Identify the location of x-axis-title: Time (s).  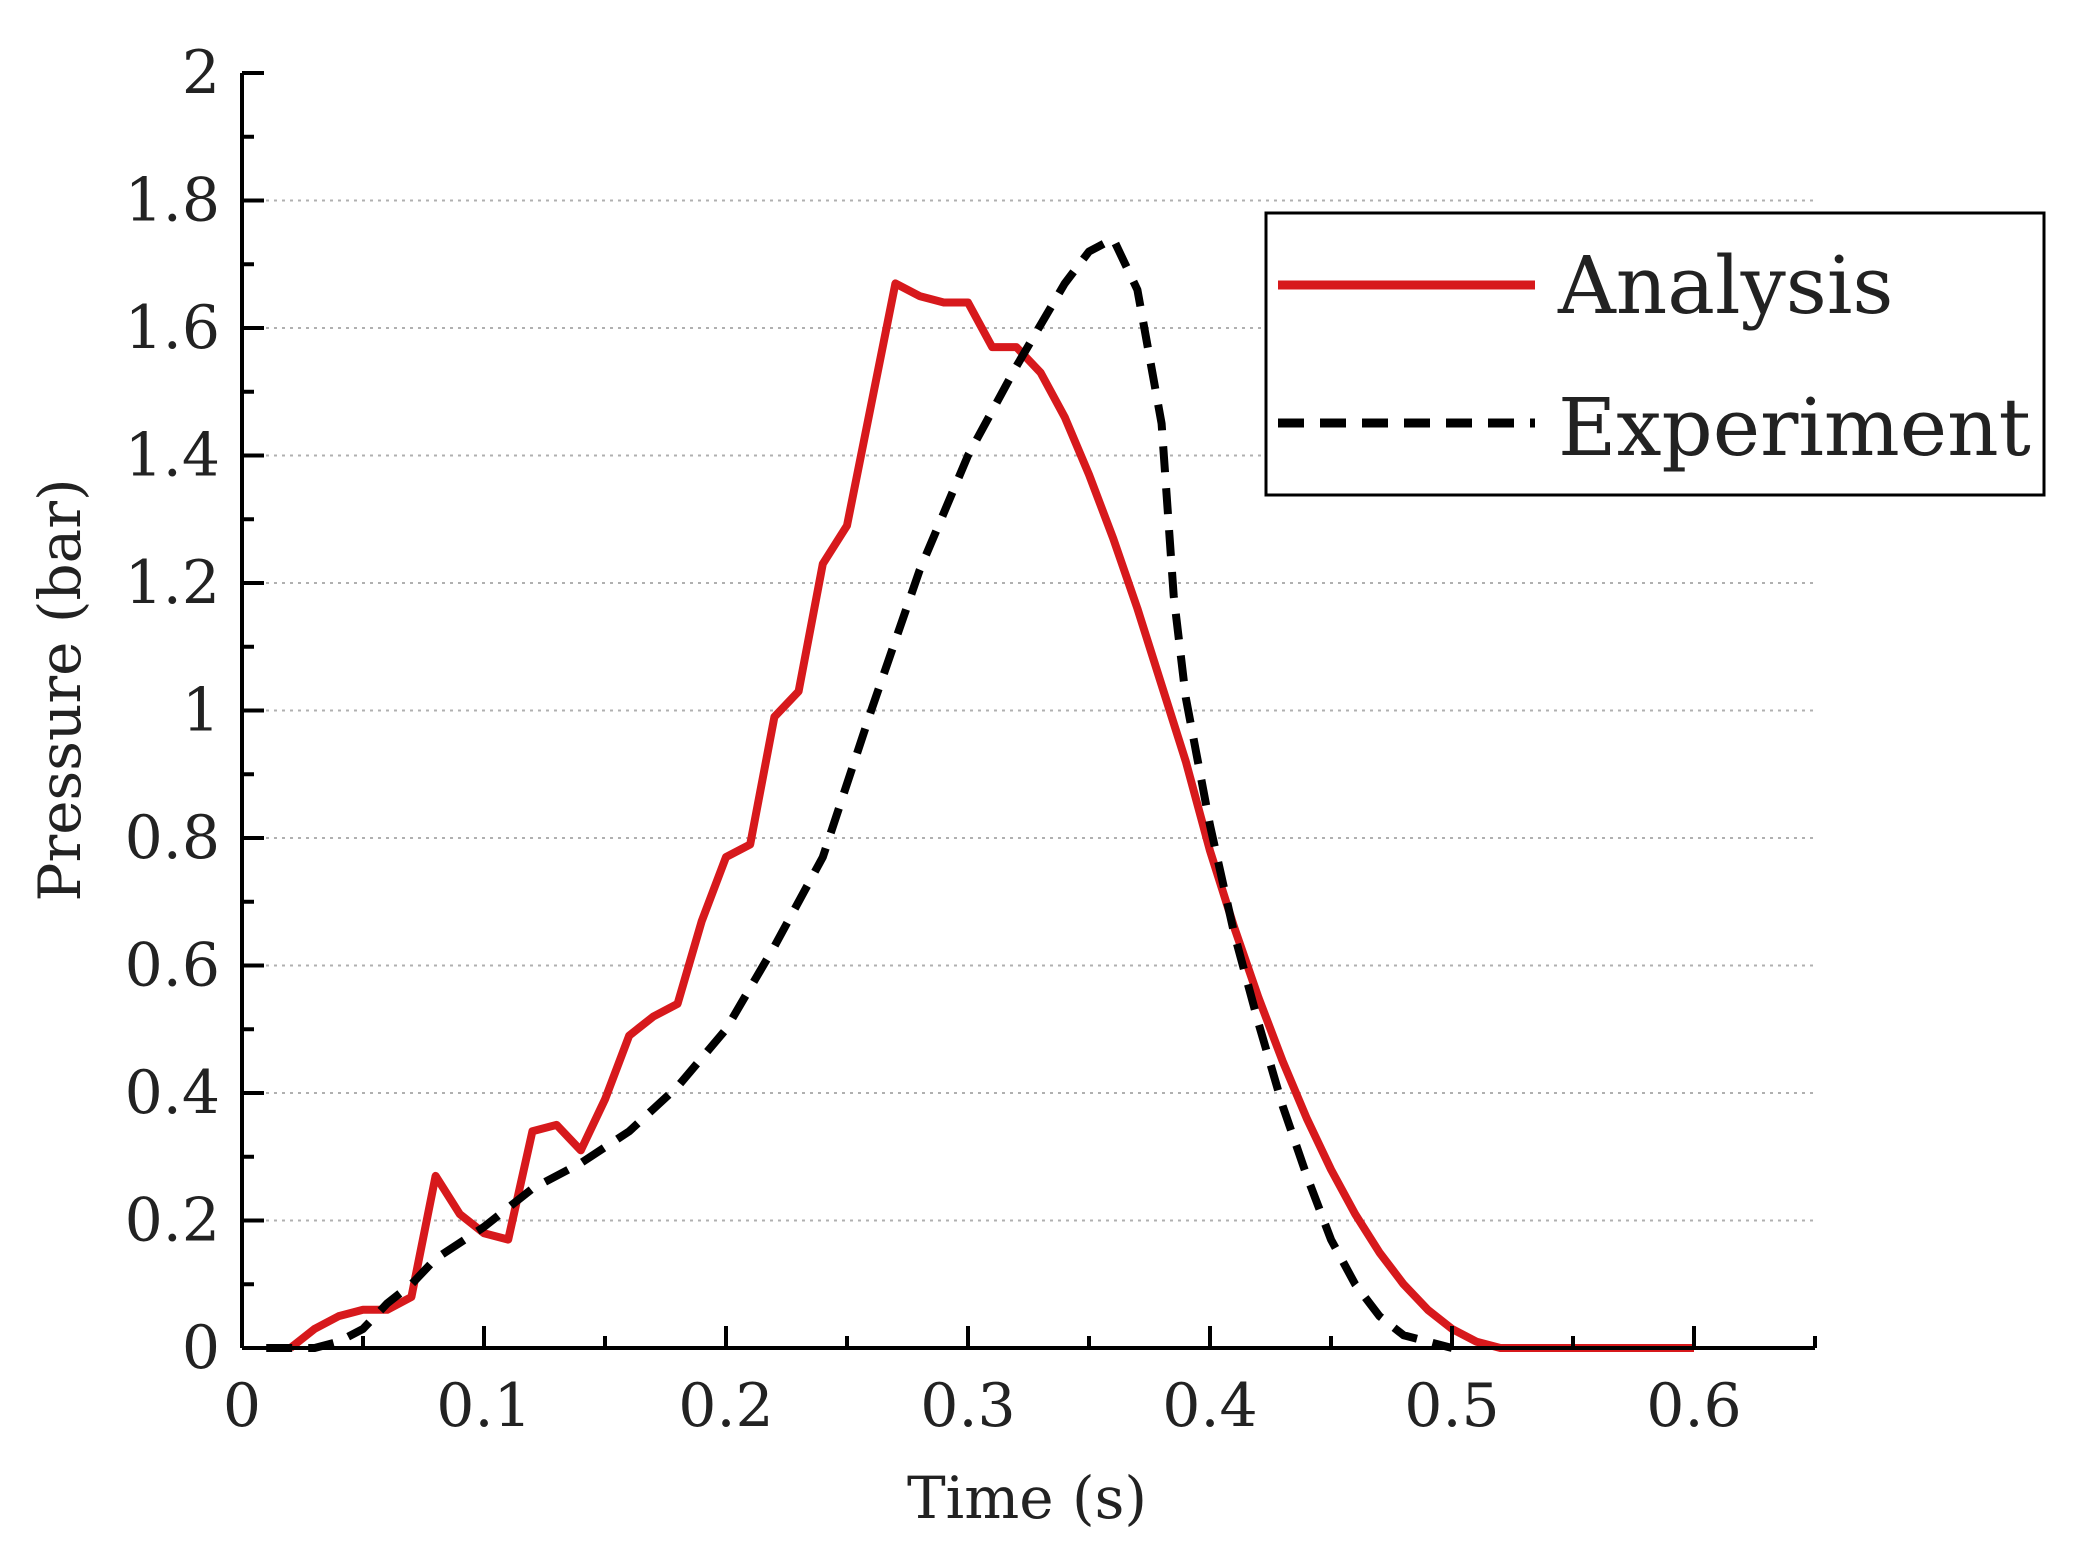
(1027, 1498).